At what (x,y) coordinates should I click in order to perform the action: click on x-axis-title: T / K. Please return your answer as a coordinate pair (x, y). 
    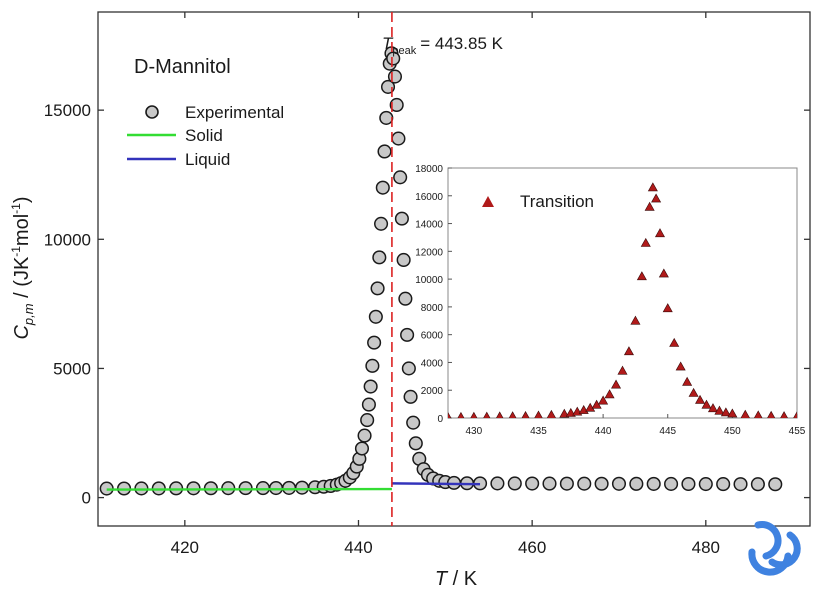
    Looking at the image, I should click on (456, 579).